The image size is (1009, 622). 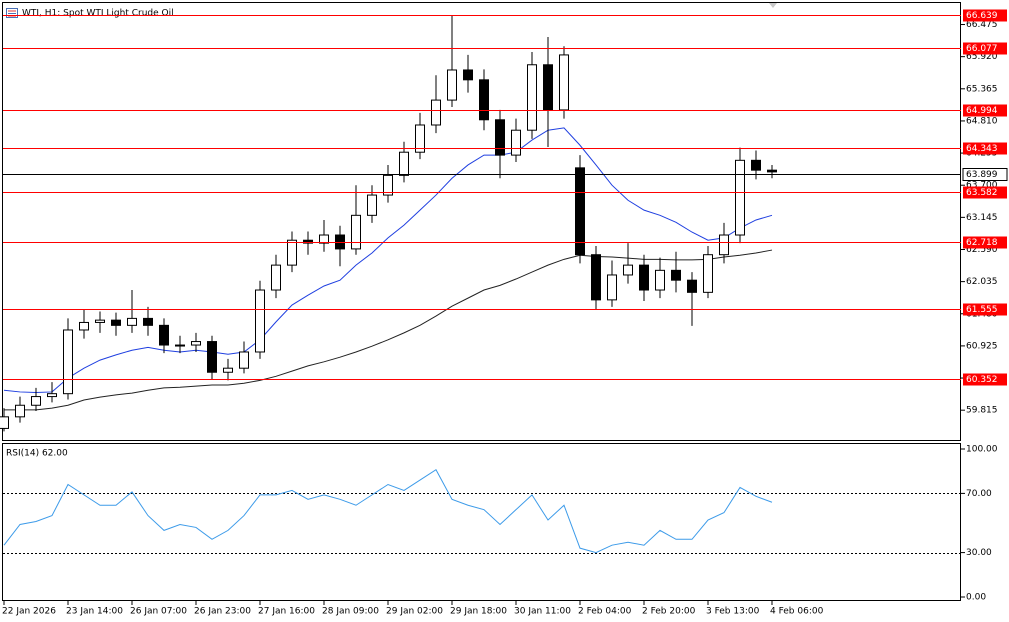 What do you see at coordinates (982, 149) in the screenshot?
I see `level-label: 64.343` at bounding box center [982, 149].